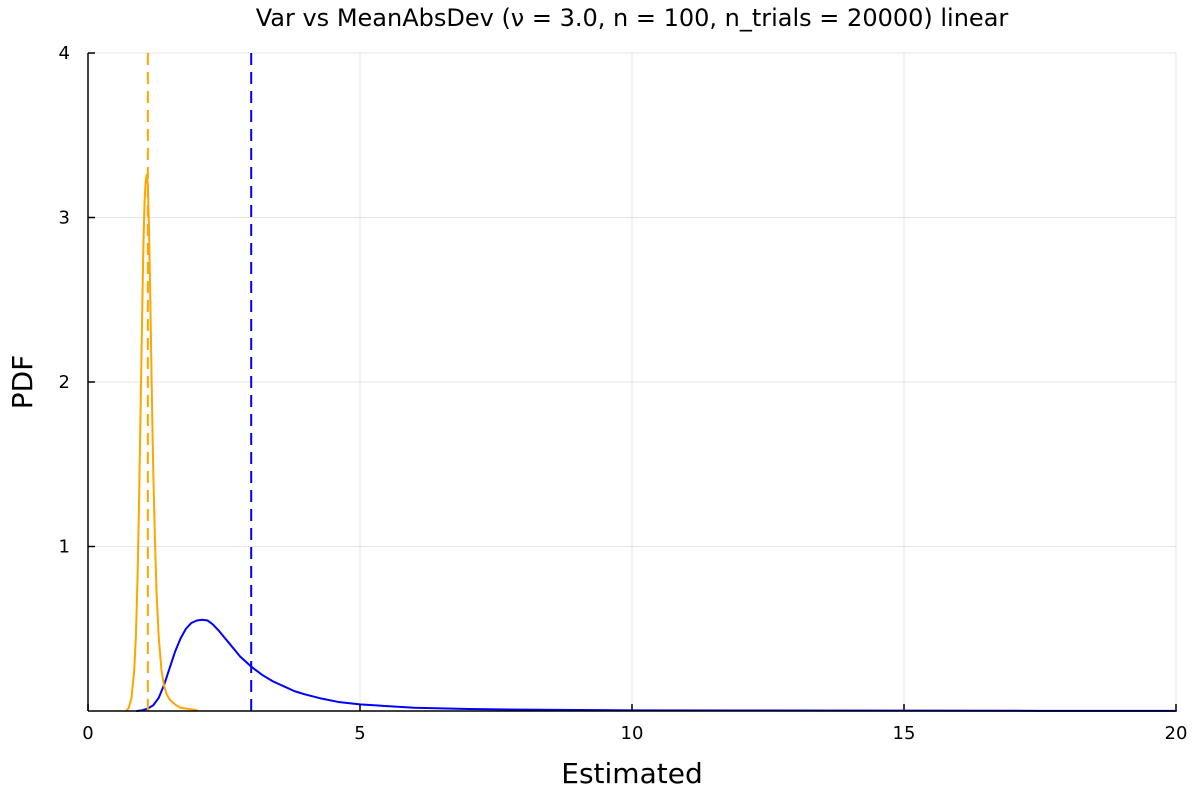 This screenshot has width=1200, height=800. What do you see at coordinates (904, 733) in the screenshot?
I see `x-tick-label: 15` at bounding box center [904, 733].